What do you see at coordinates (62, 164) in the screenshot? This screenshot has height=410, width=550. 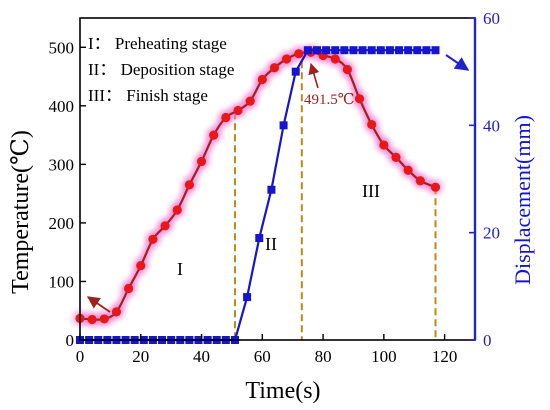 I see `left-tick-label: 300` at bounding box center [62, 164].